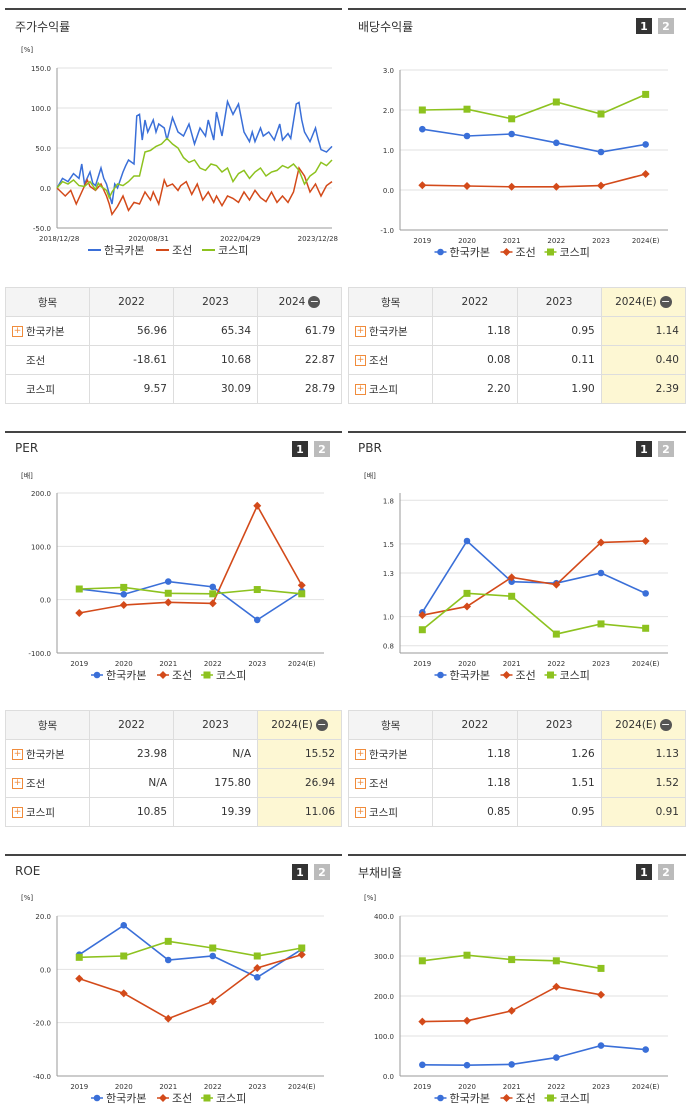 The height and width of the screenshot is (1115, 691). Describe the element at coordinates (299, 360) in the screenshot. I see `table-cell: 22.87` at that location.